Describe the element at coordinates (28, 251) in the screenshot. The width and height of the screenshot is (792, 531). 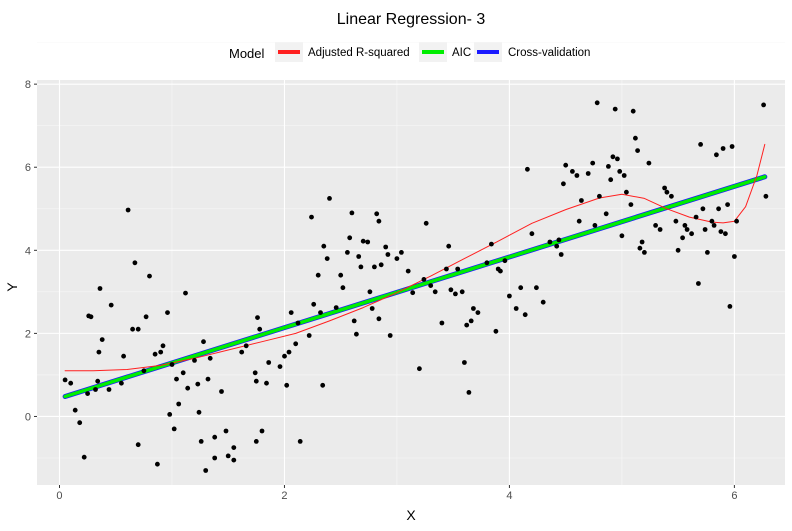
I see `y-tick-label: 4` at that location.